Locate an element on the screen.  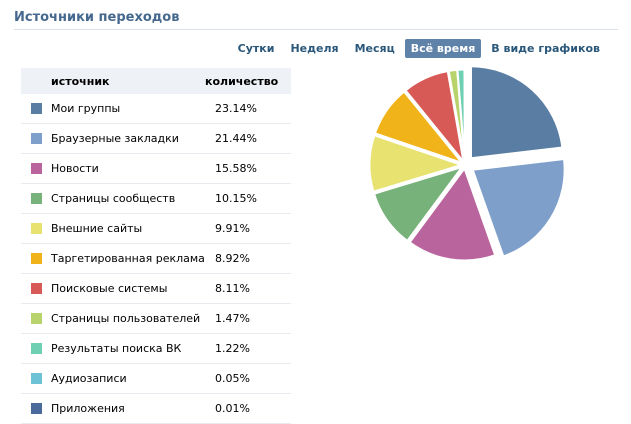
source-name: Браузерные закладки is located at coordinates (115, 138).